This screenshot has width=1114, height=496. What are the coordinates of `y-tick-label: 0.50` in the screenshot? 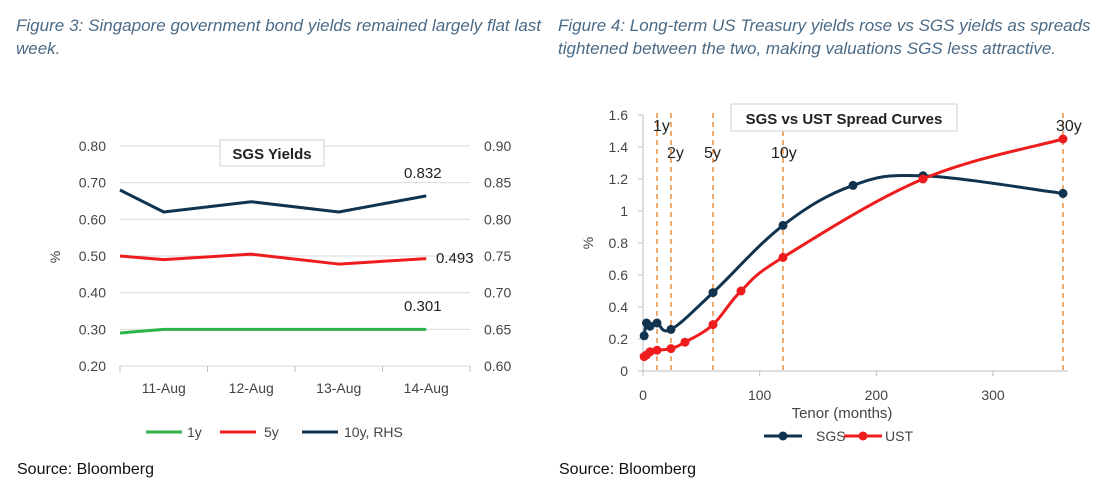 It's located at (92, 256).